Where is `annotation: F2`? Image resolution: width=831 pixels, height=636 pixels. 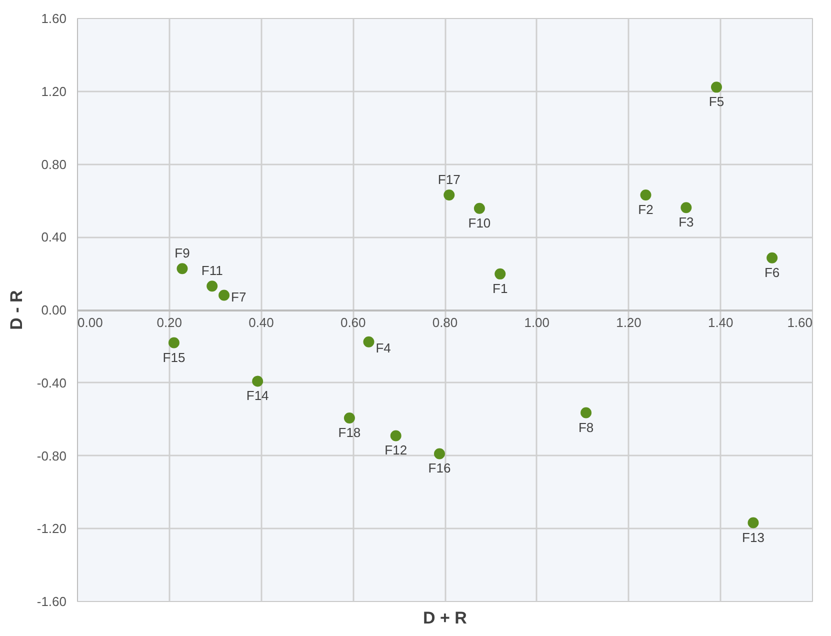
annotation: F2 is located at coordinates (646, 210).